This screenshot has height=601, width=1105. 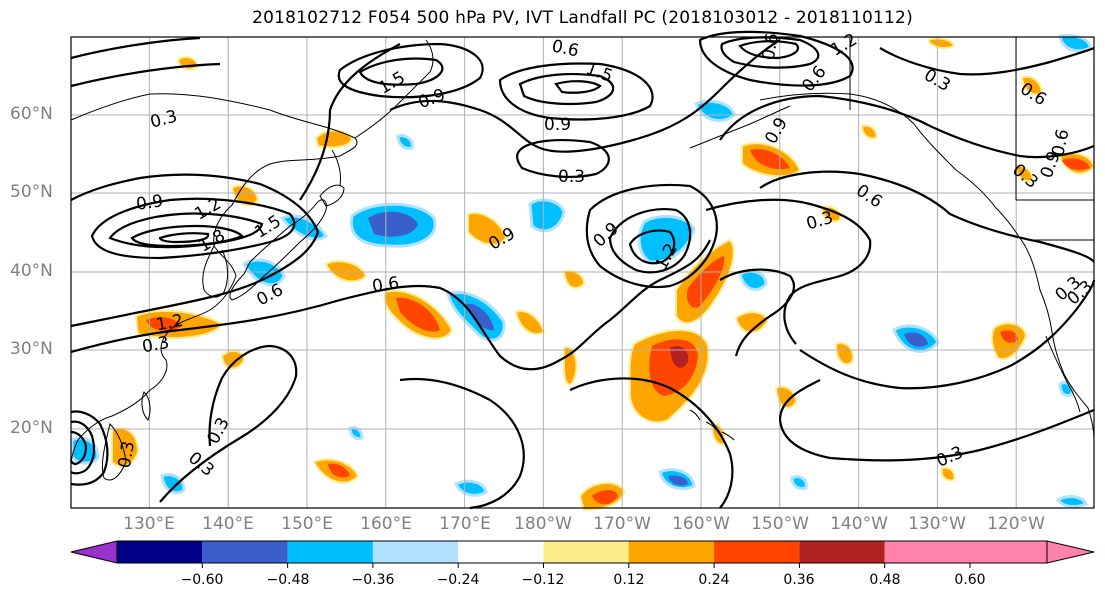 I want to click on alaska-coast, so click(x=892, y=168).